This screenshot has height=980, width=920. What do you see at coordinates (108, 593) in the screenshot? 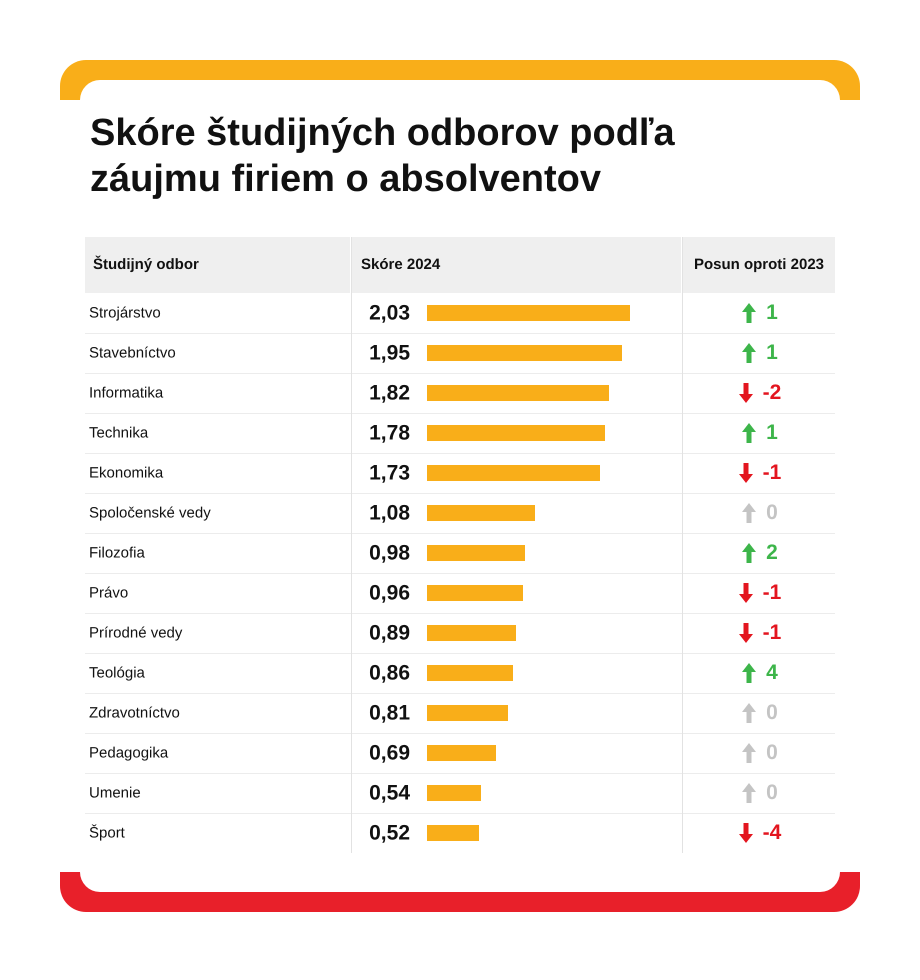
I see `y-tick-label: Právo` at bounding box center [108, 593].